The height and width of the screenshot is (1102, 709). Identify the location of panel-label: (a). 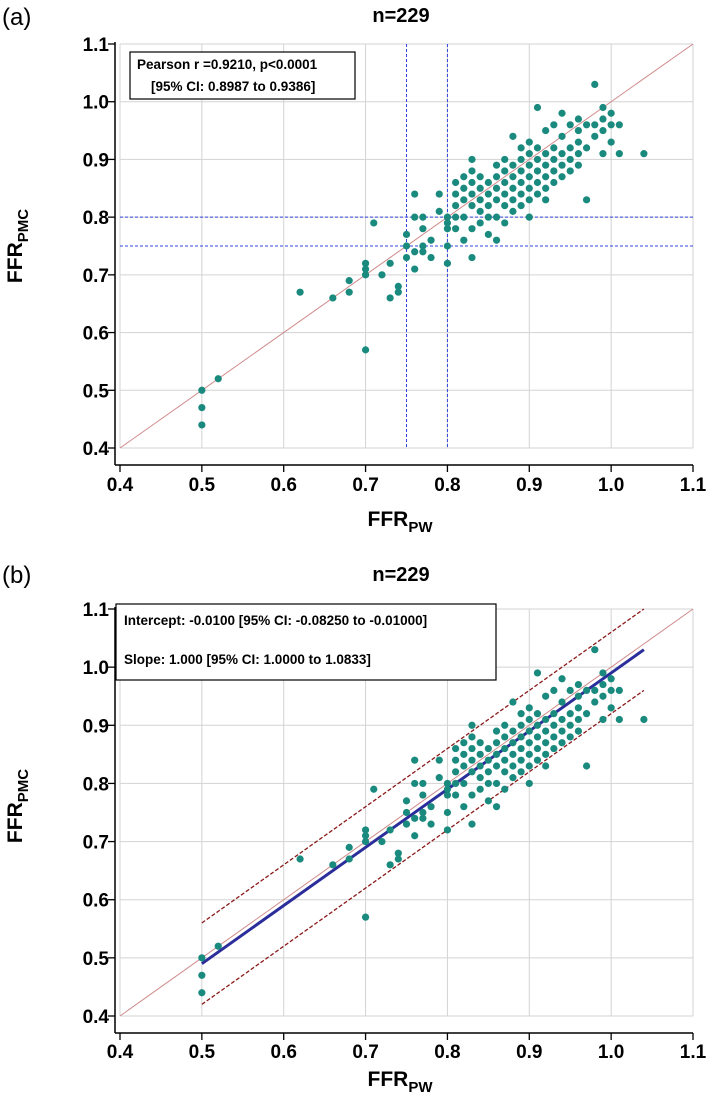
(16, 17).